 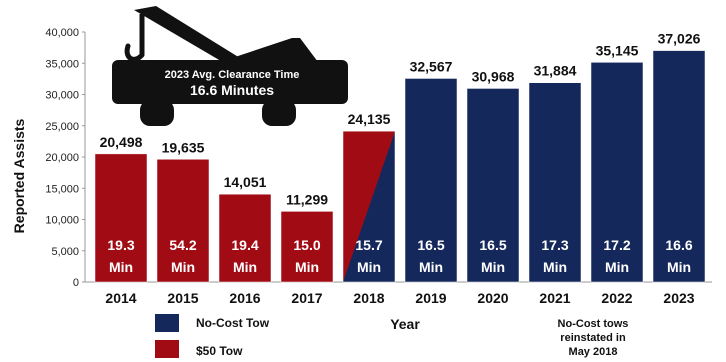 I want to click on bar-group-2020: 30,968 16.5 Min 2020, so click(x=493, y=187).